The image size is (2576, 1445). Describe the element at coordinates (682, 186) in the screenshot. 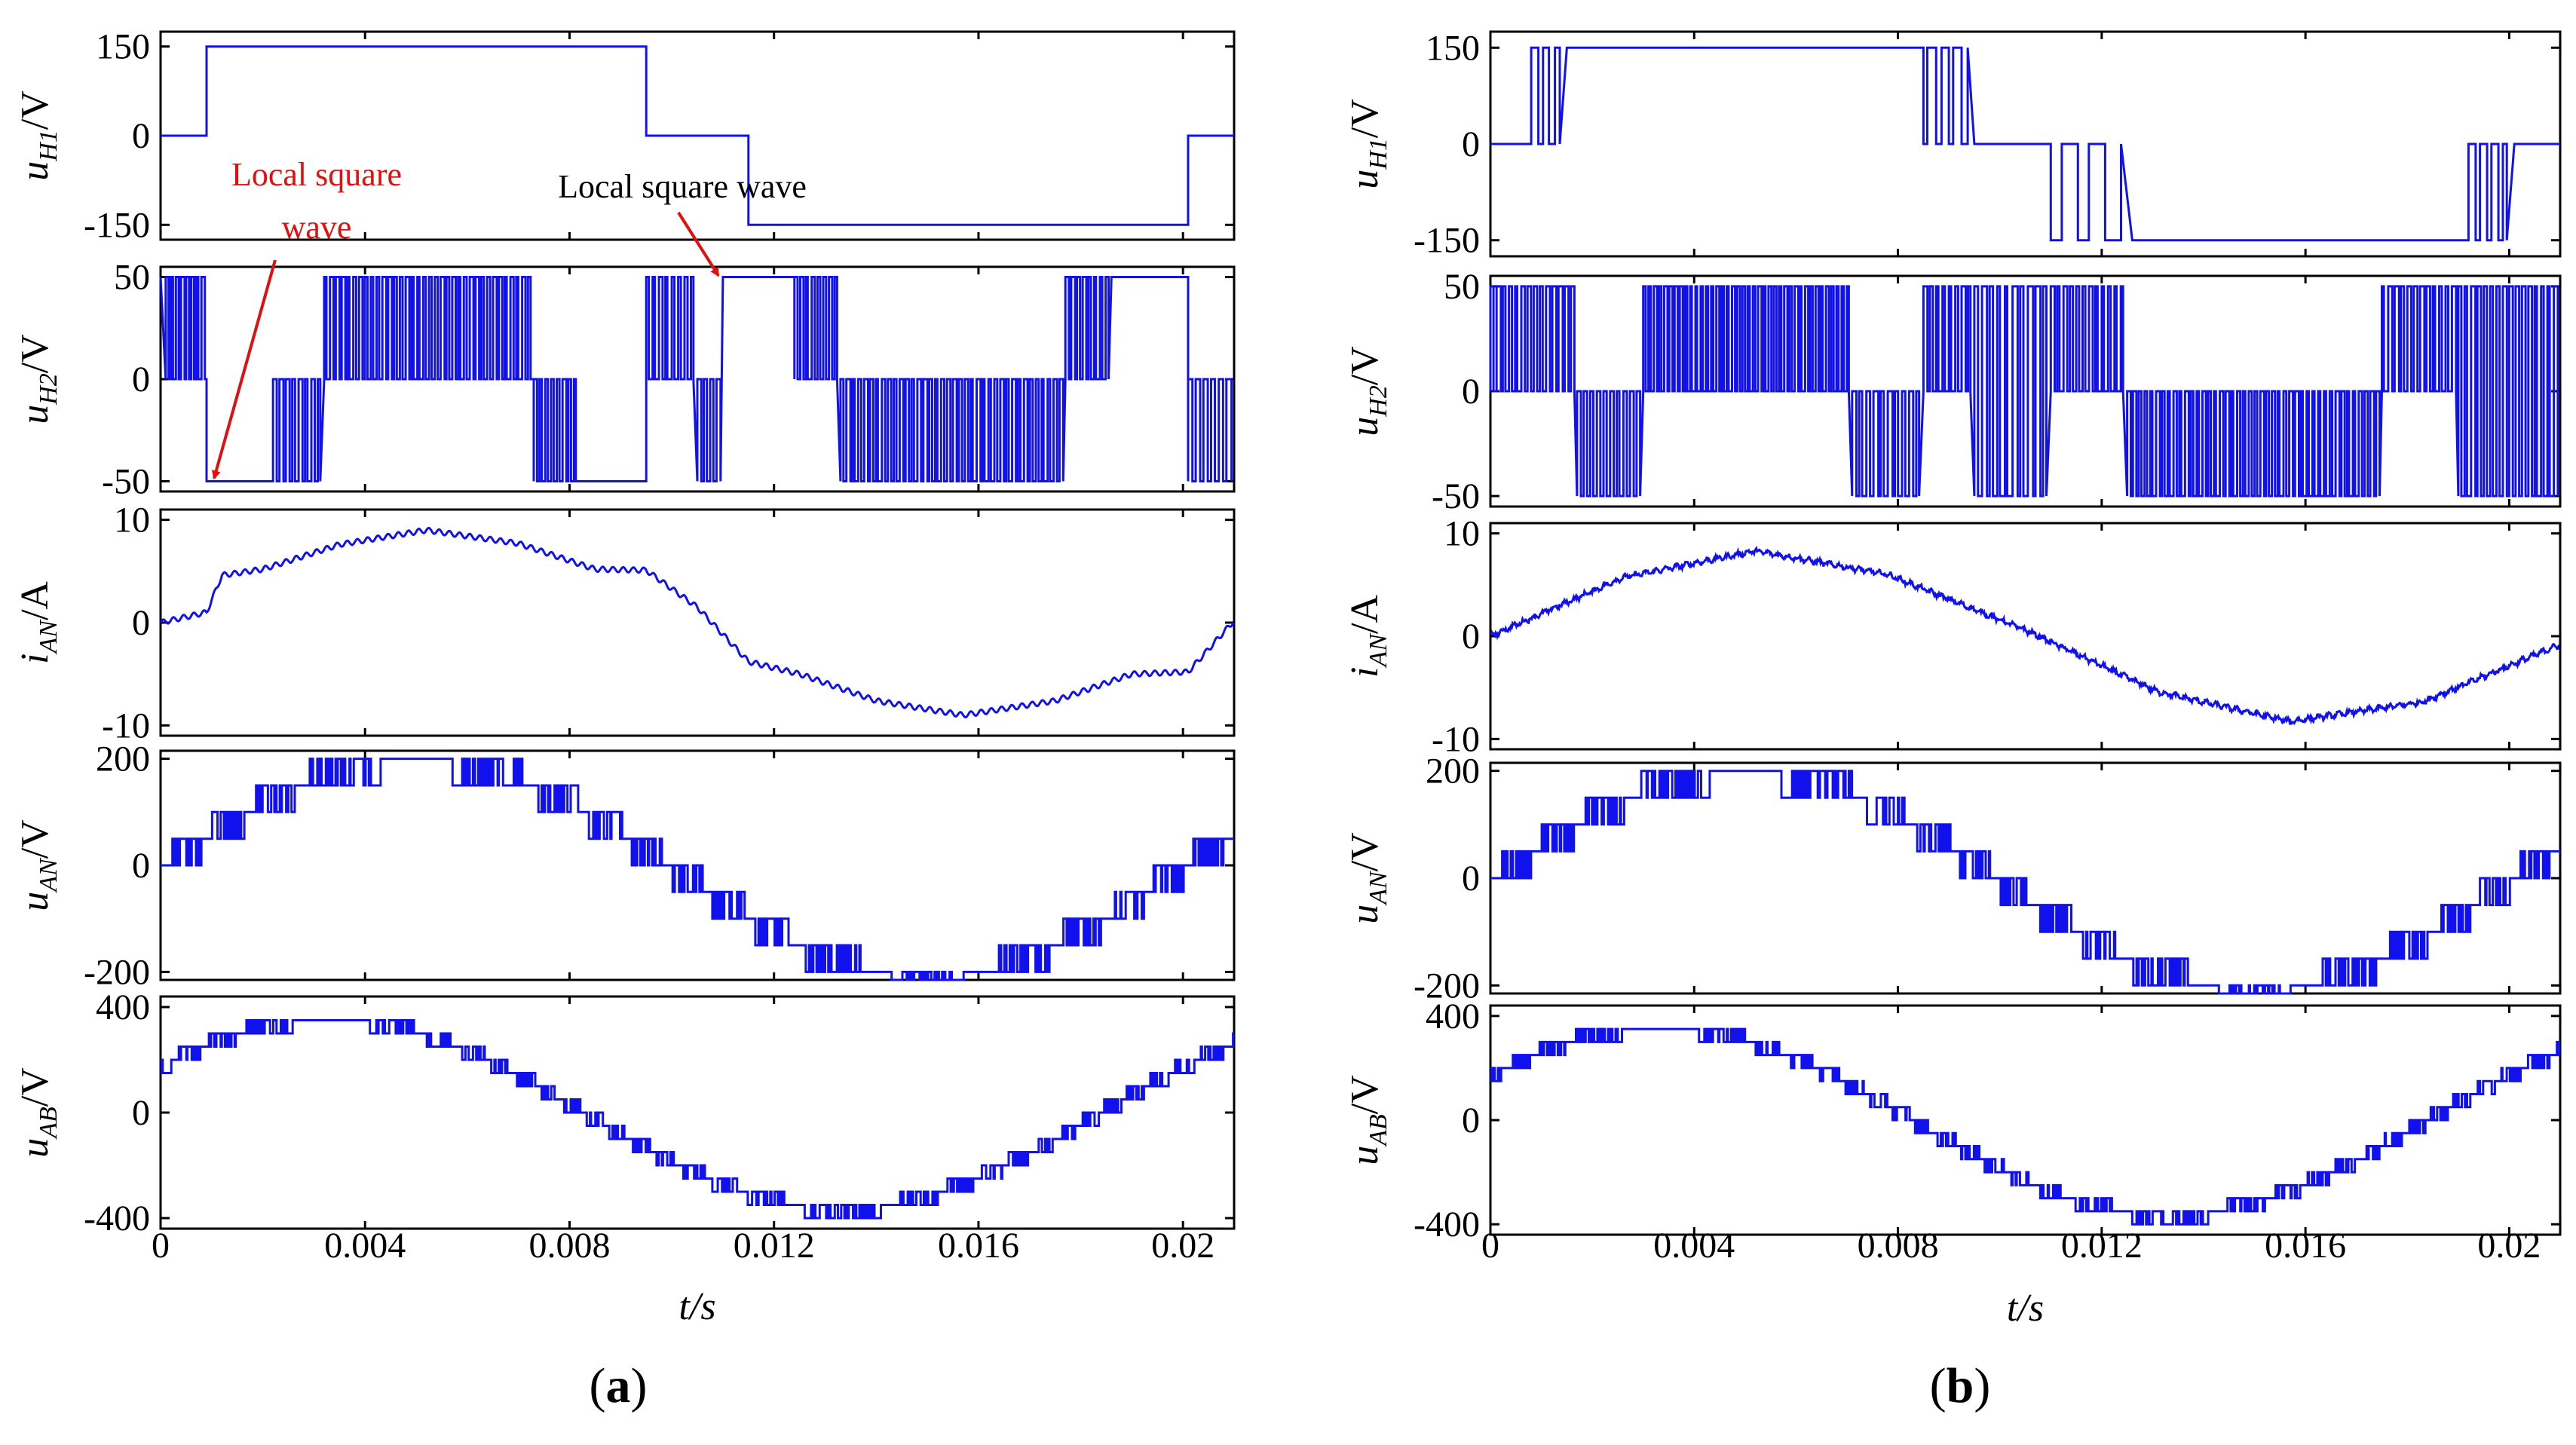

I see `annotation-local-square-wave-2: Local square wave` at that location.